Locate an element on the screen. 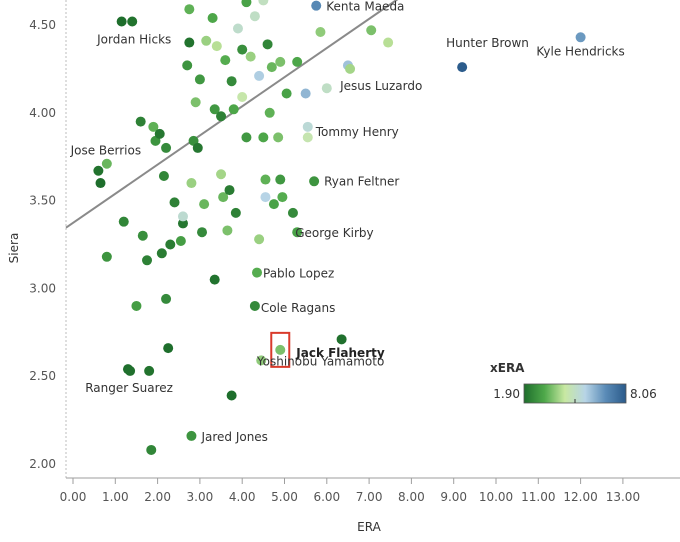 This screenshot has height=542, width=680. y-tick-label: 3.50 is located at coordinates (42, 201).